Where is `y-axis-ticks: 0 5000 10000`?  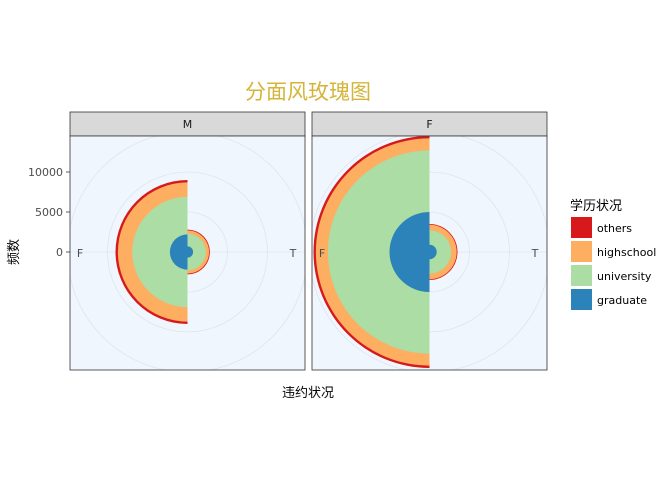
y-axis-ticks: 0 5000 10000 is located at coordinates (49, 212).